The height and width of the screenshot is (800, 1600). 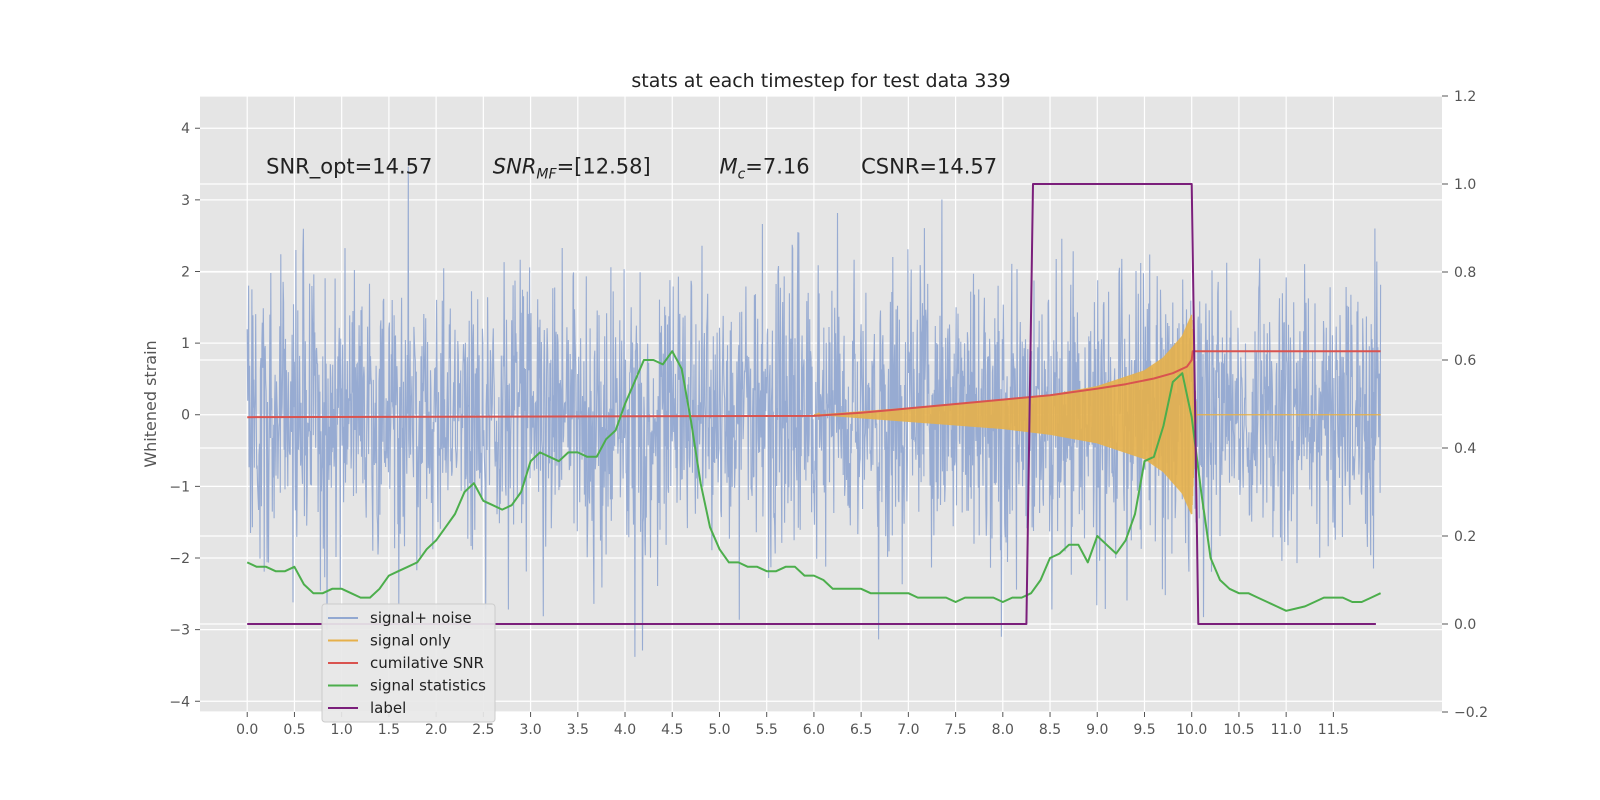 What do you see at coordinates (530, 730) in the screenshot?
I see `x-tick-label: 3.0` at bounding box center [530, 730].